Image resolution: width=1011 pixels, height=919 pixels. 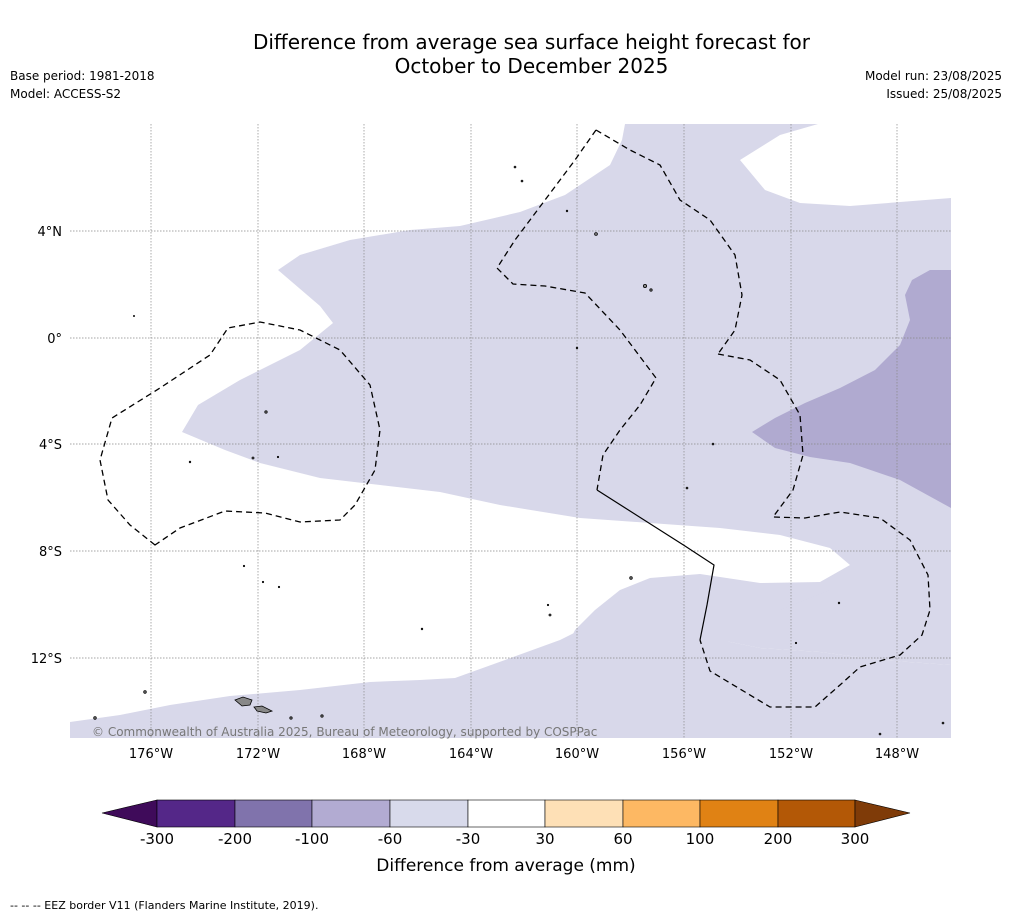 What do you see at coordinates (576, 310) in the screenshot?
I see `eez-north-west` at bounding box center [576, 310].